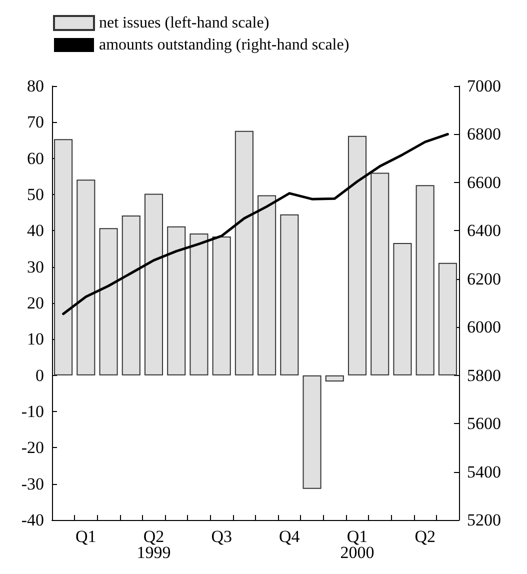 The width and height of the screenshot is (527, 574). Describe the element at coordinates (484, 375) in the screenshot. I see `y2-tick-label: 5800` at that location.